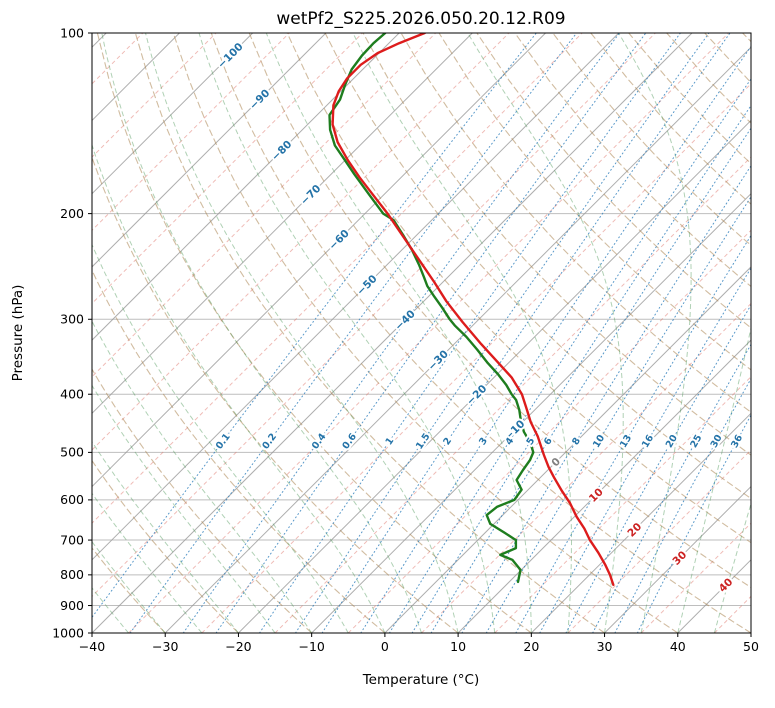 This screenshot has width=775, height=708. What do you see at coordinates (423, 441) in the screenshot?
I see `mixing-ratio-label: 1.5` at bounding box center [423, 441].